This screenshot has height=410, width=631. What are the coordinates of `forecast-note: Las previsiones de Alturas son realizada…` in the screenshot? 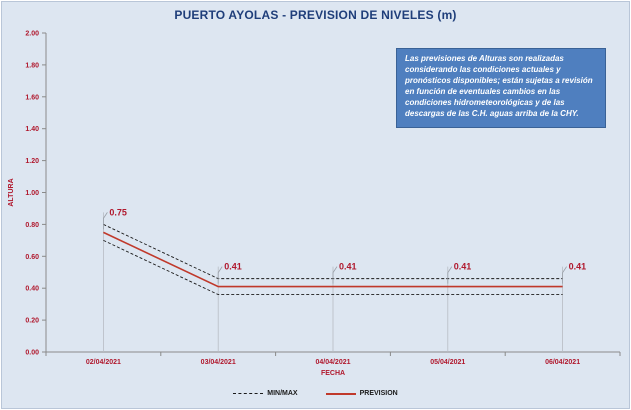 It's located at (501, 88).